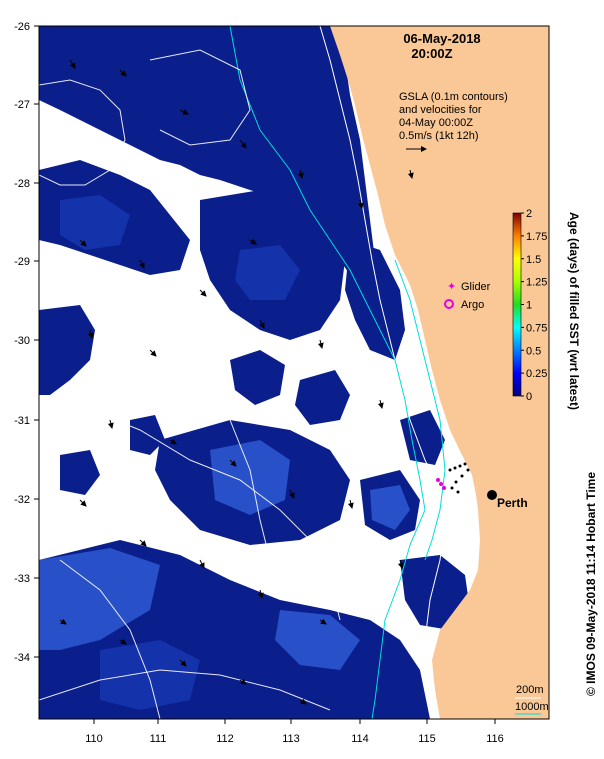 The image size is (604, 759). Describe the element at coordinates (431, 53) in the screenshot. I see `title-time: 20:00Z` at that location.